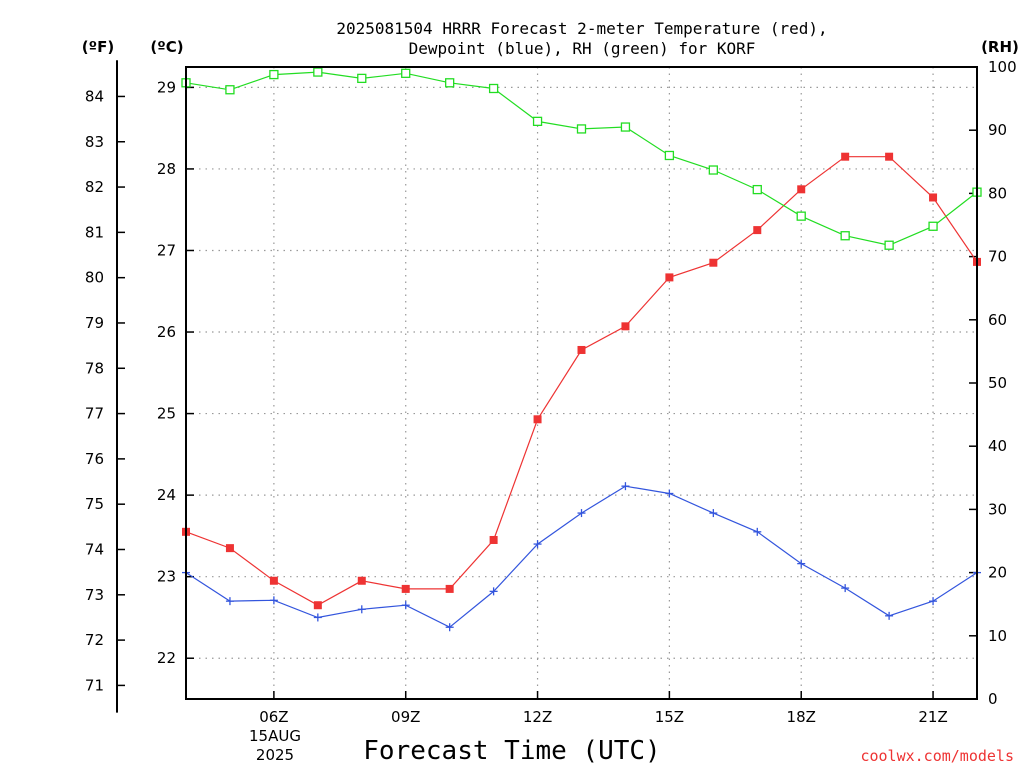 The width and height of the screenshot is (1024, 768). What do you see at coordinates (166, 495) in the screenshot?
I see `celsius-tick-label: 24` at bounding box center [166, 495].